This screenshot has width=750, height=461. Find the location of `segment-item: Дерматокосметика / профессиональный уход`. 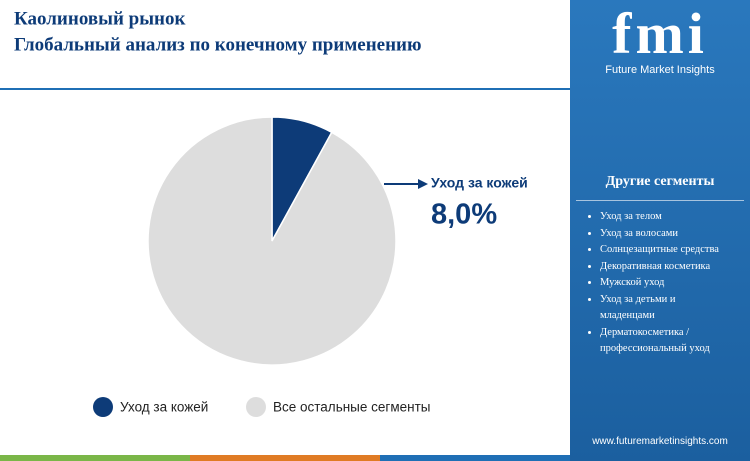

segment-item: Дерматокосметика / профессиональный уход is located at coordinates (666, 341).